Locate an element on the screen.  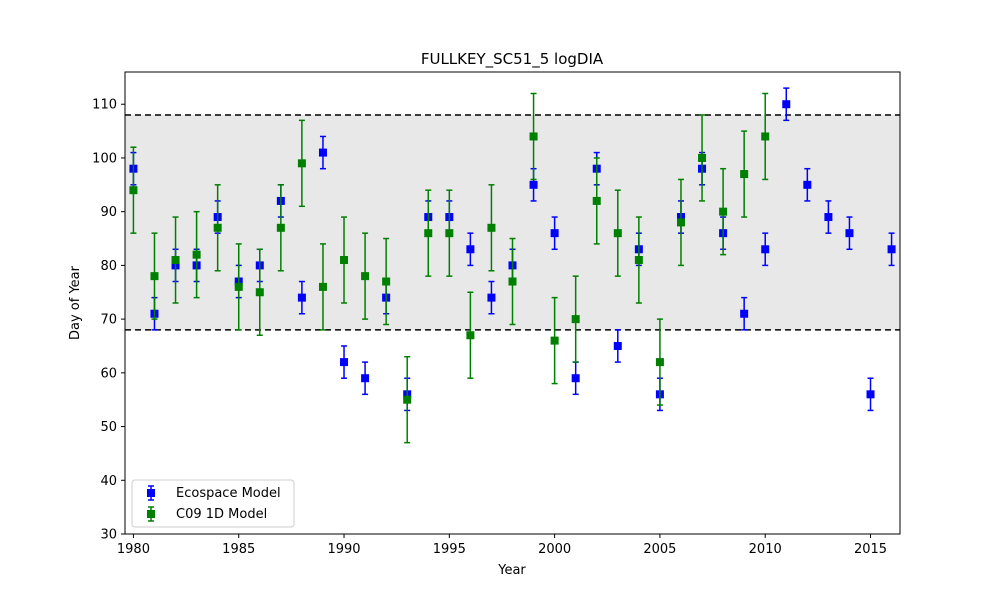
legend-items is located at coordinates (151, 503).